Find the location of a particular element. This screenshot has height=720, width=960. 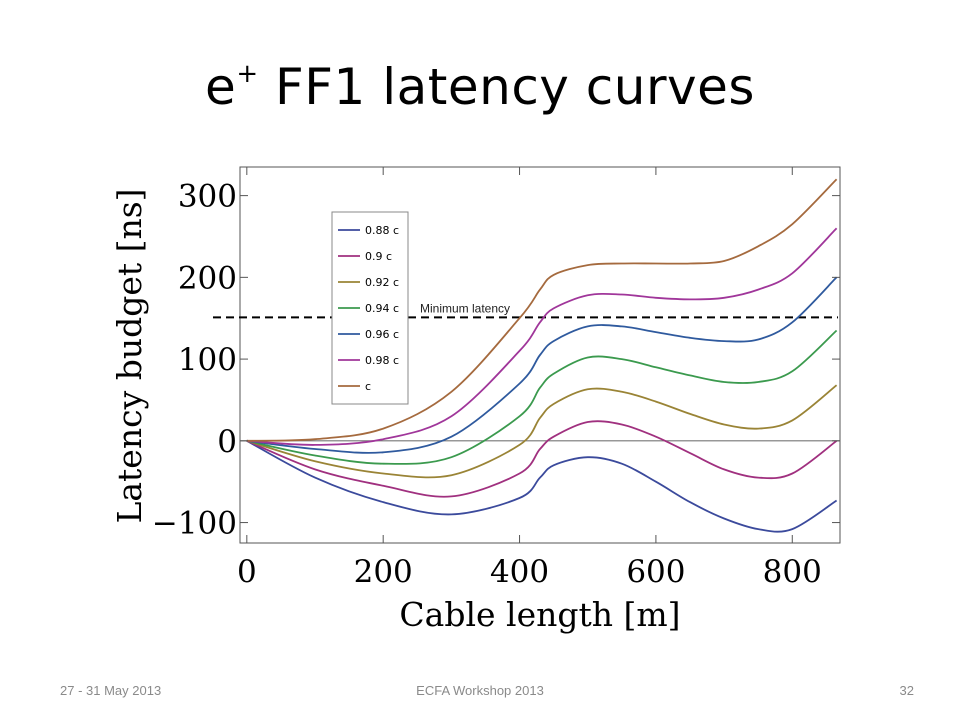

minimum-latency-label: Minimum latency is located at coordinates (465, 308).